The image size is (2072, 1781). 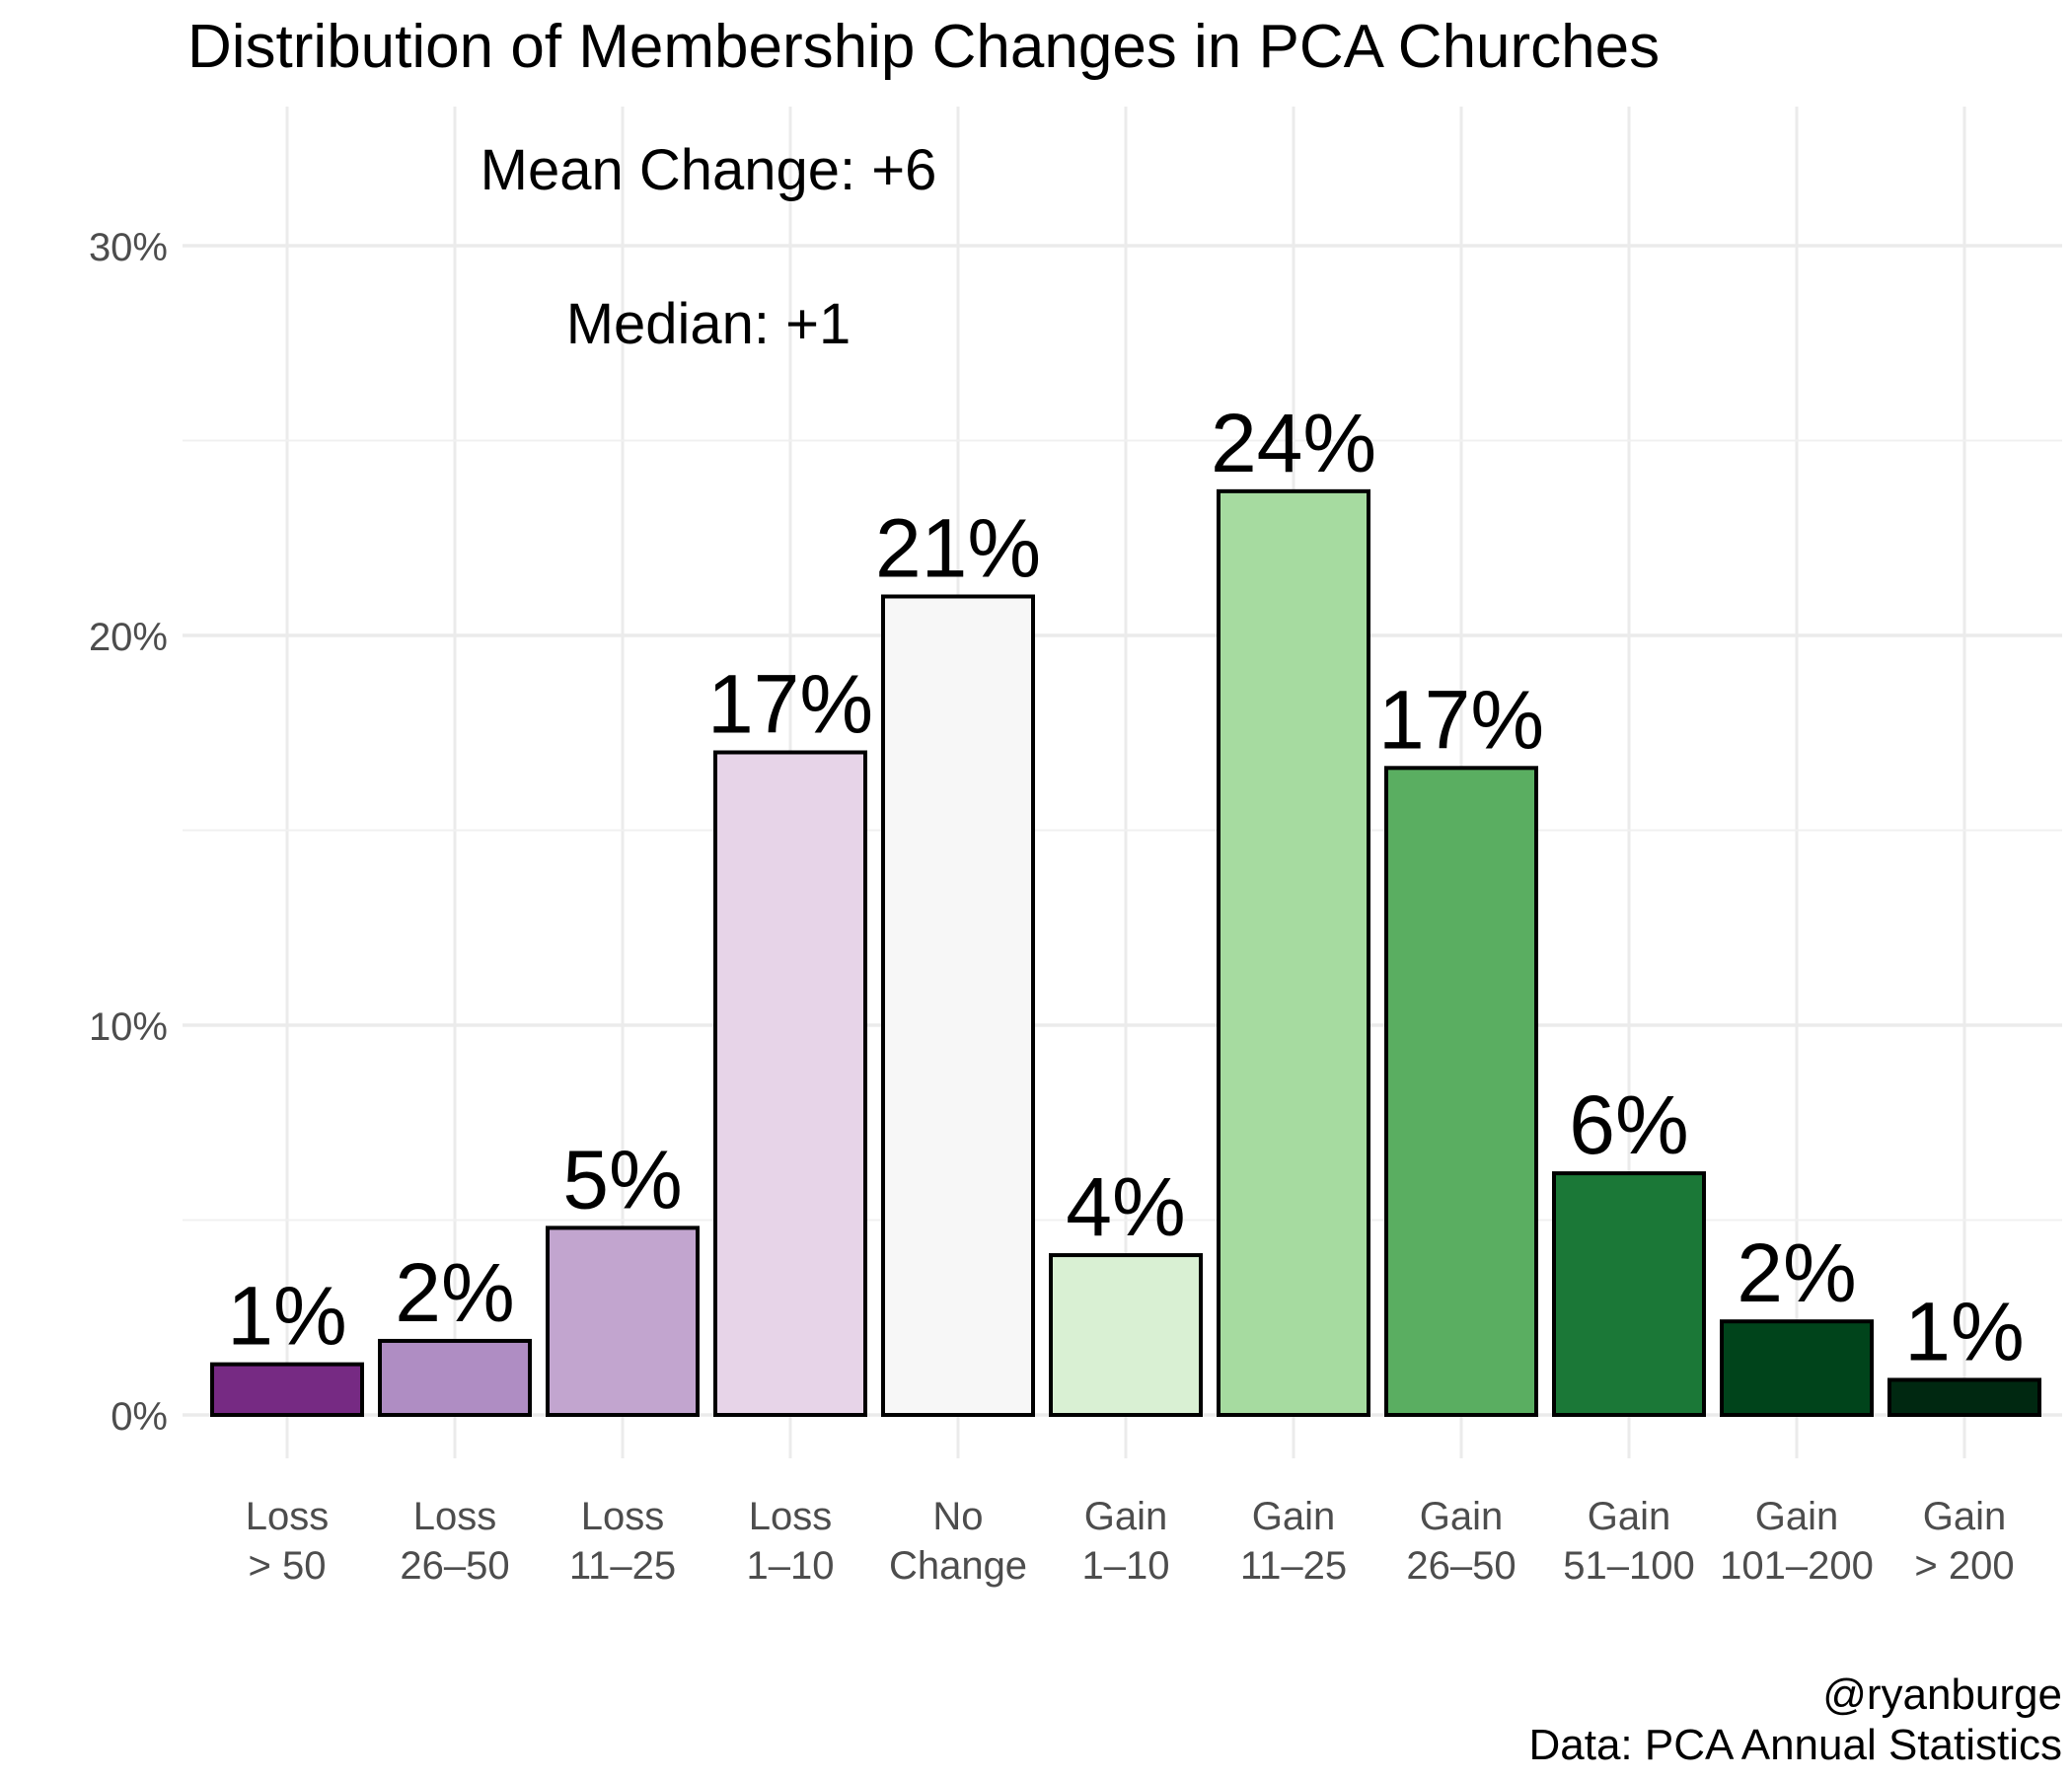 I want to click on y-tick-label: 30%, so click(x=128, y=247).